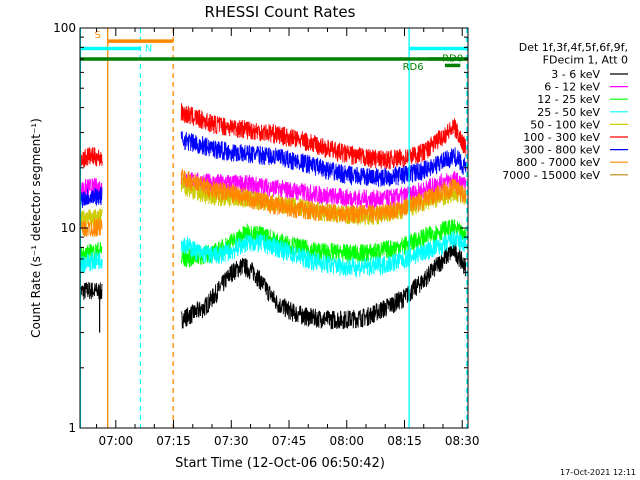  What do you see at coordinates (565, 124) in the screenshot?
I see `legend-label: 50 - 100 keV` at bounding box center [565, 124].